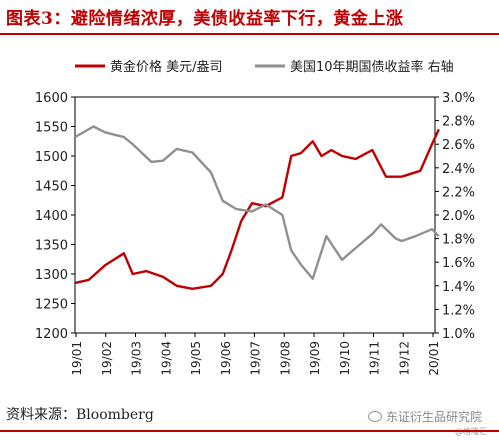  What do you see at coordinates (51, 305) in the screenshot?
I see `left-tick-label: 1250` at bounding box center [51, 305].